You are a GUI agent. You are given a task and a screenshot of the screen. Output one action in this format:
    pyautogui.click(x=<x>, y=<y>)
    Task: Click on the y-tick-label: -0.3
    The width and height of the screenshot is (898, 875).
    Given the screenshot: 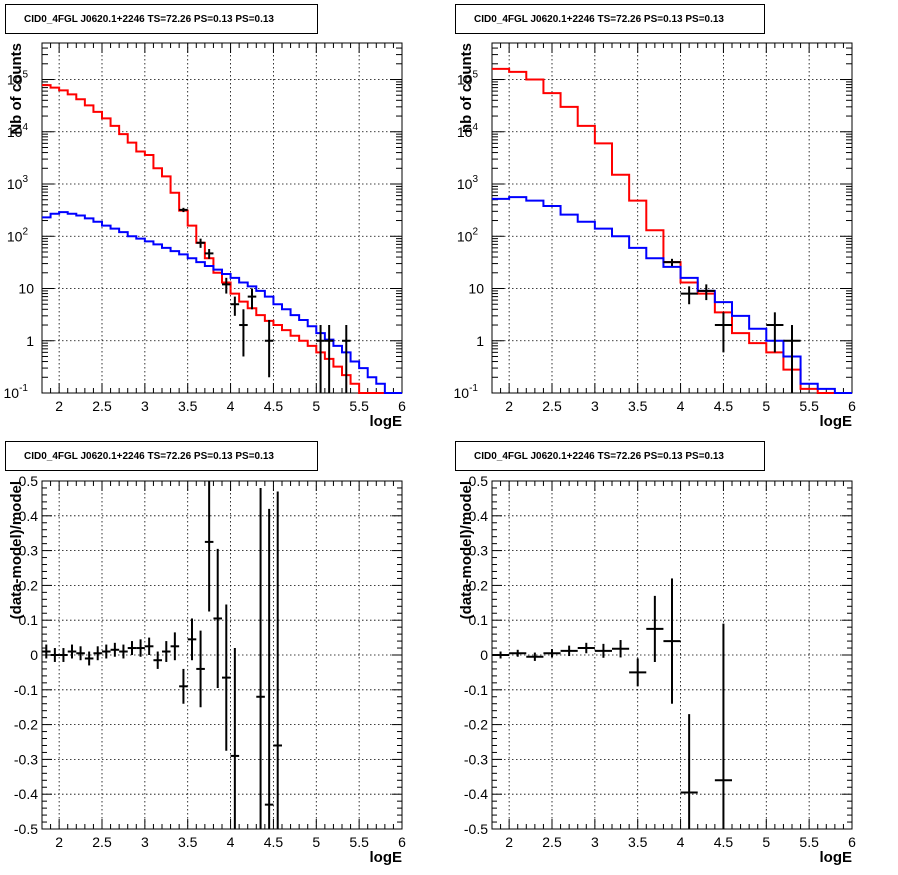 What is the action you would take?
    pyautogui.click(x=26, y=759)
    